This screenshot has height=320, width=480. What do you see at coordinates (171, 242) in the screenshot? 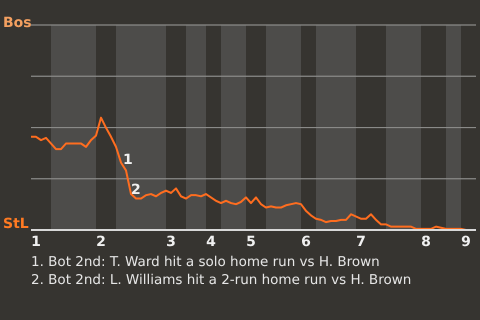
I see `x-tick-label: 3` at bounding box center [171, 242].